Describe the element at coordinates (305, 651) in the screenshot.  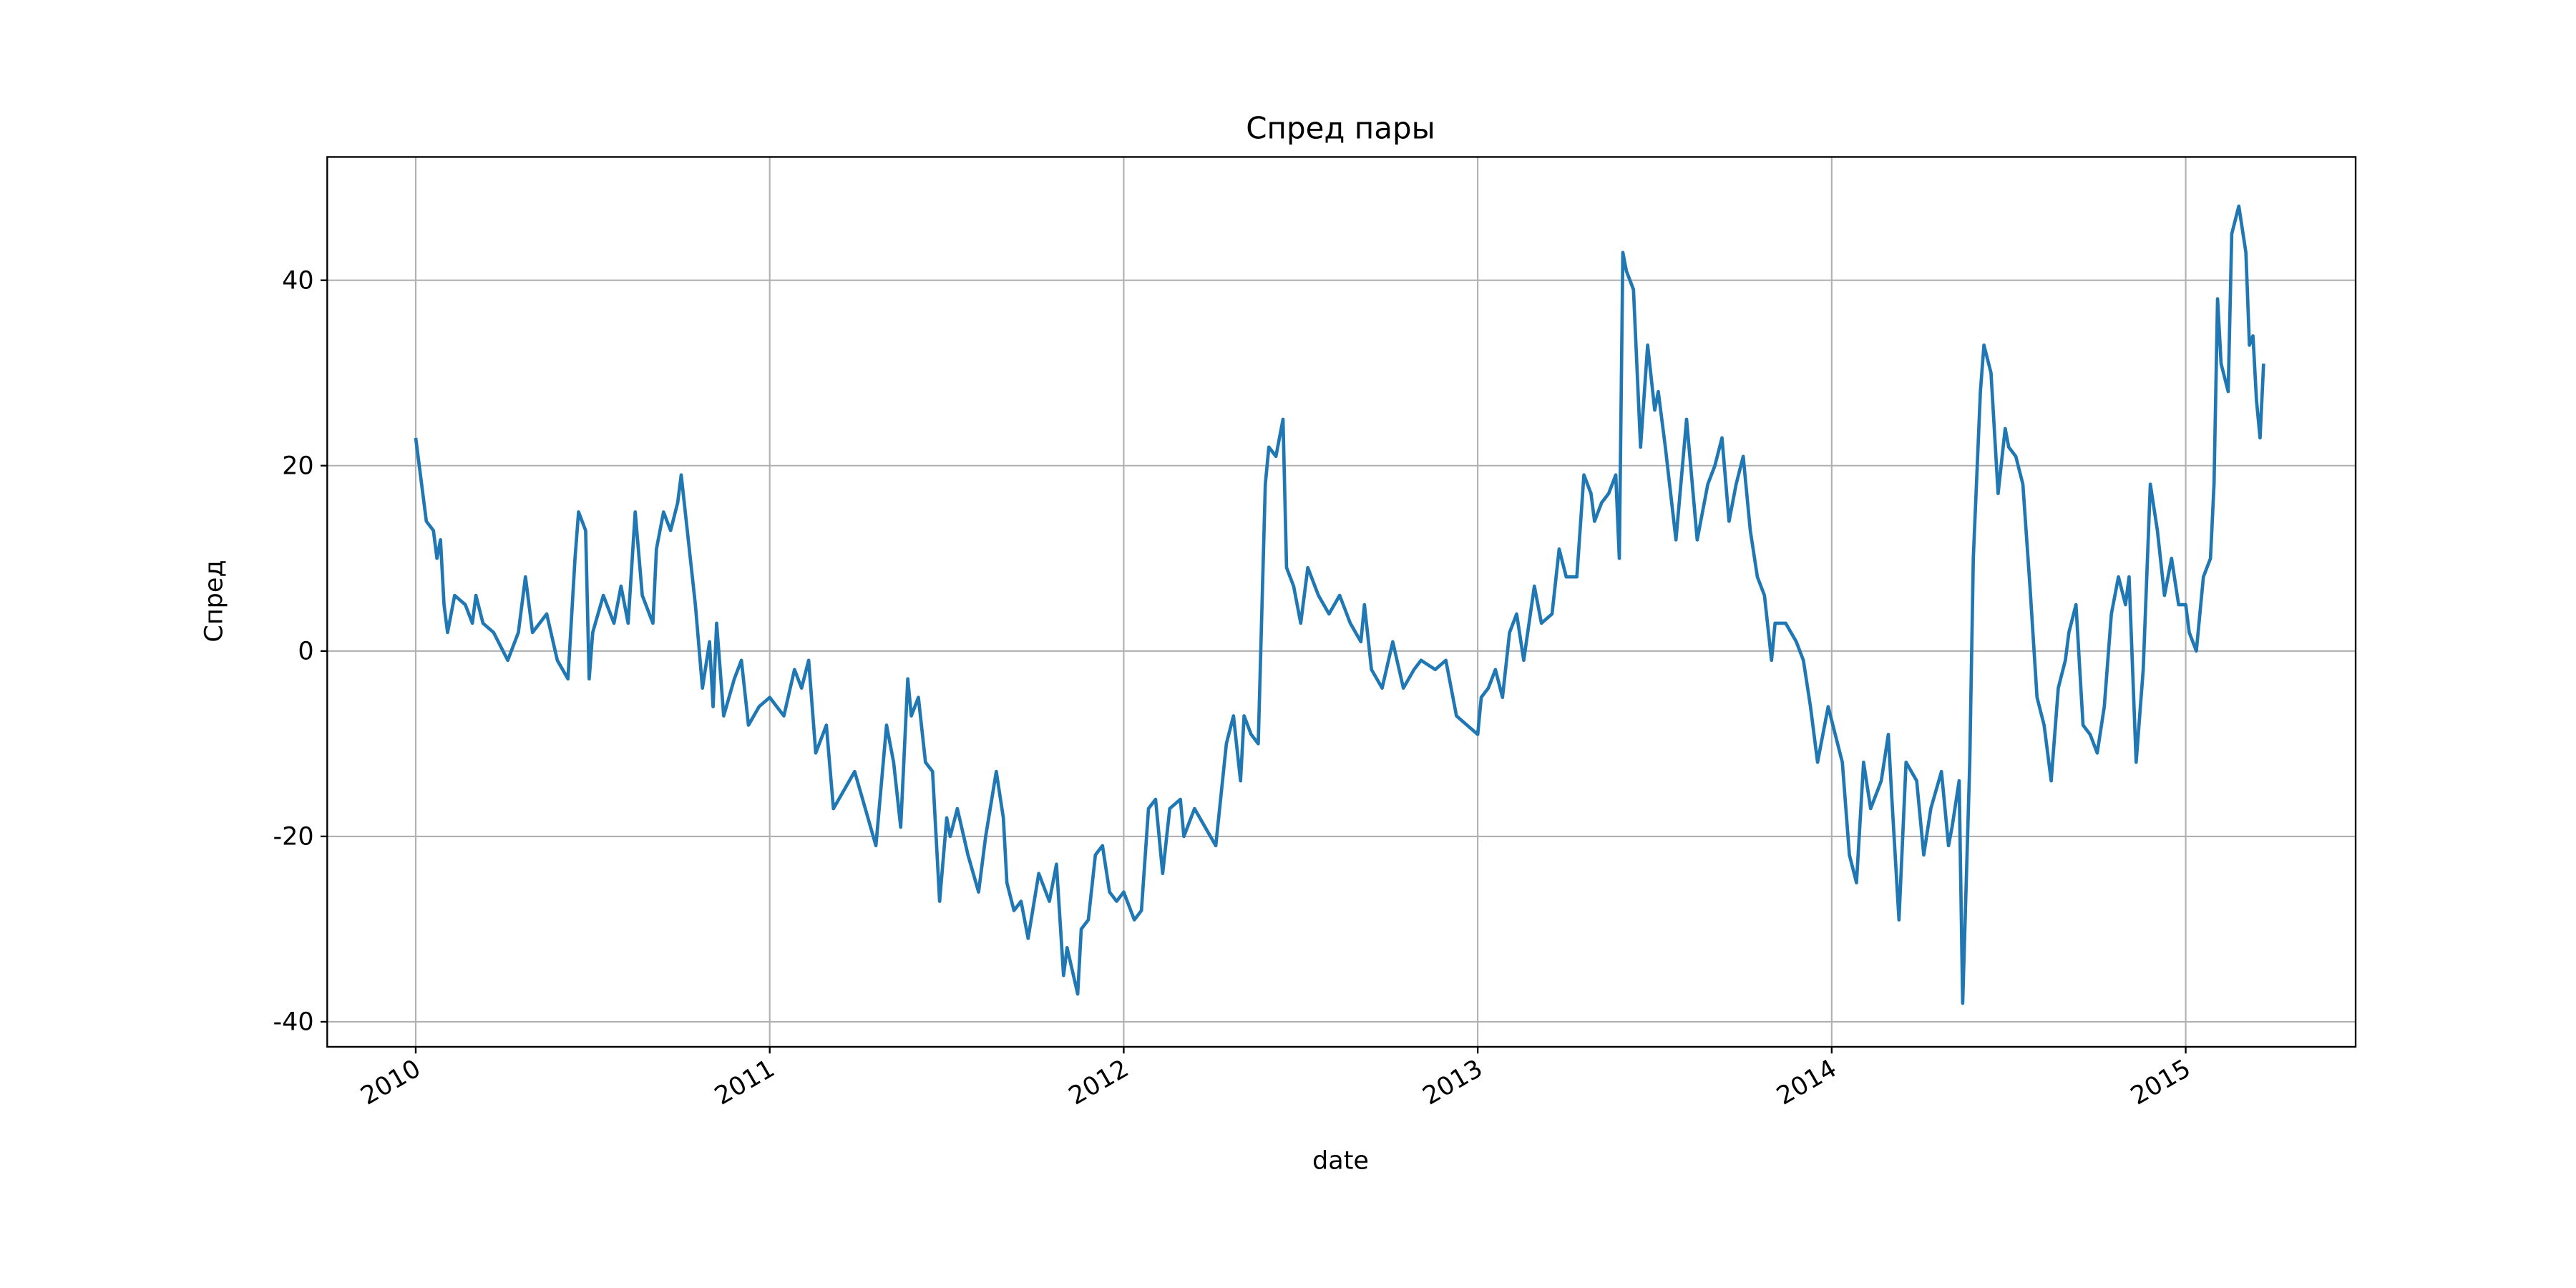
I see `y-tick-label: 0` at that location.